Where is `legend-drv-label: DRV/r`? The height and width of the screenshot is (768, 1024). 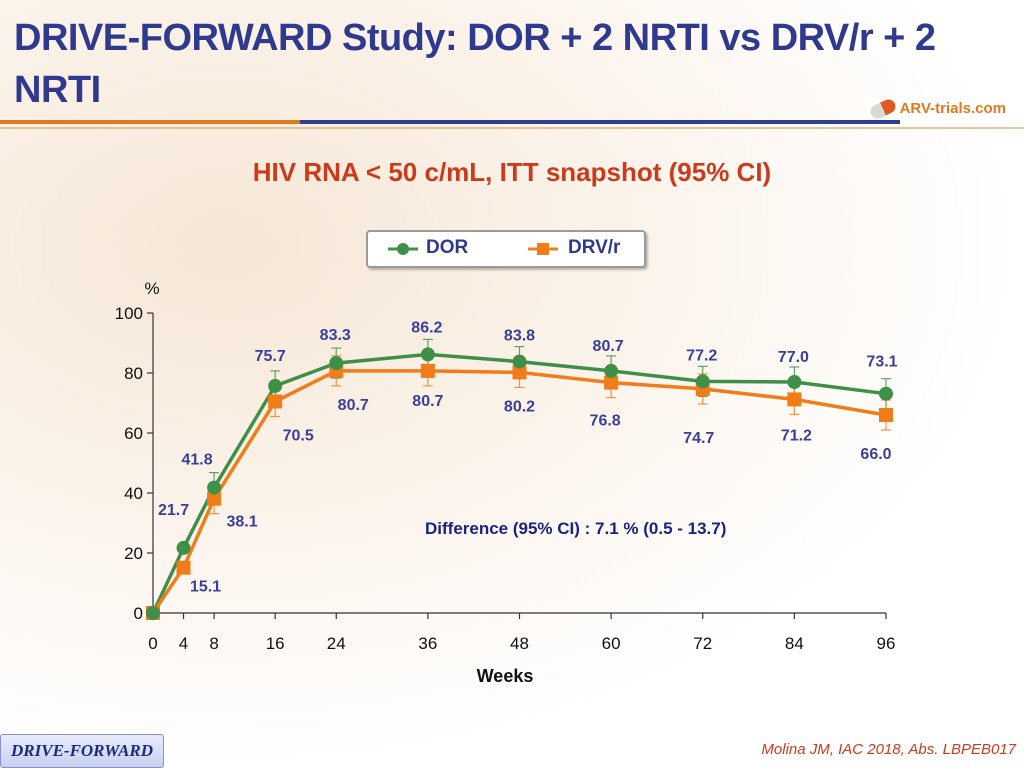 legend-drv-label: DRV/r is located at coordinates (594, 247).